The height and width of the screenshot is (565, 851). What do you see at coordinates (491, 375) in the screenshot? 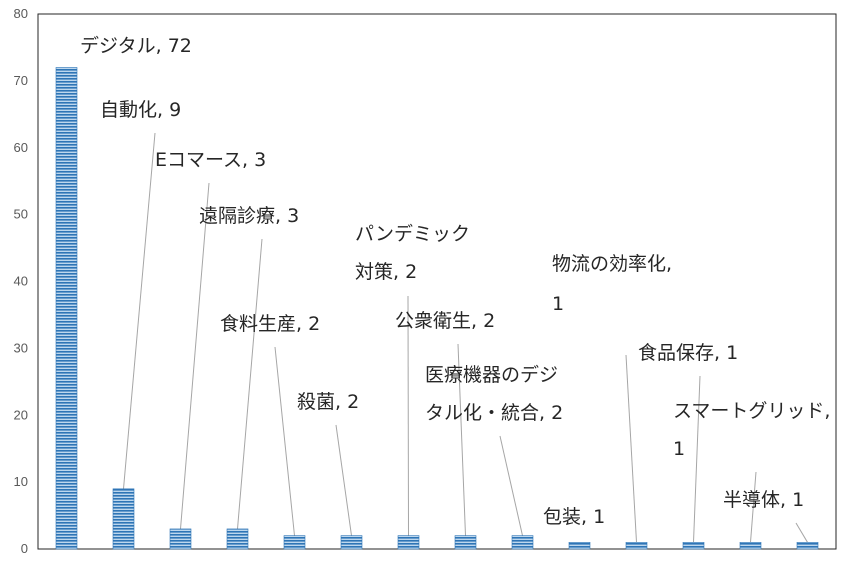
I see `data-label: 医療機器のデジ` at bounding box center [491, 375].